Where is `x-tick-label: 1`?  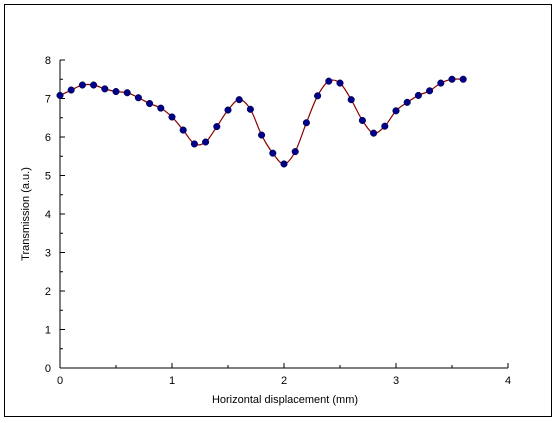
x-tick-label: 1 is located at coordinates (172, 381).